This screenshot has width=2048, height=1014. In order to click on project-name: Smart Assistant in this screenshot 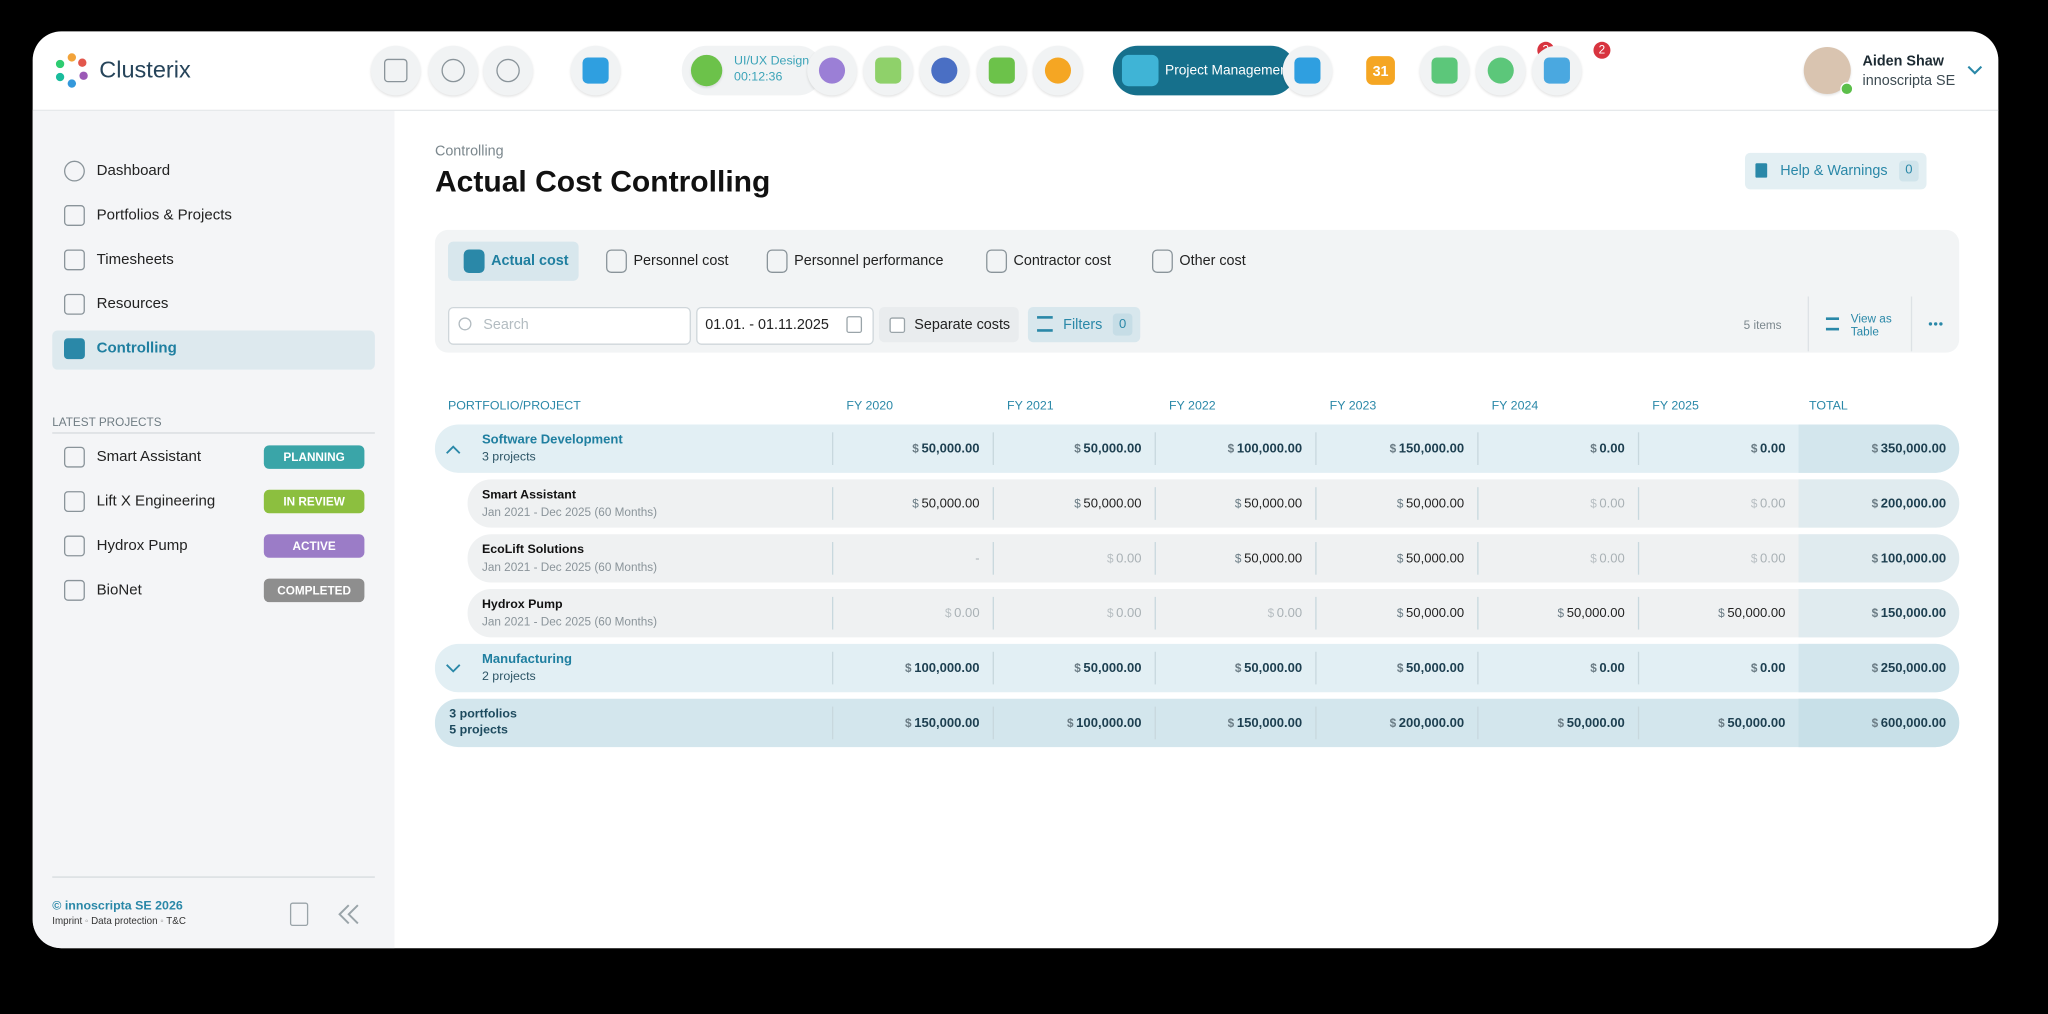, I will do `click(148, 457)`.